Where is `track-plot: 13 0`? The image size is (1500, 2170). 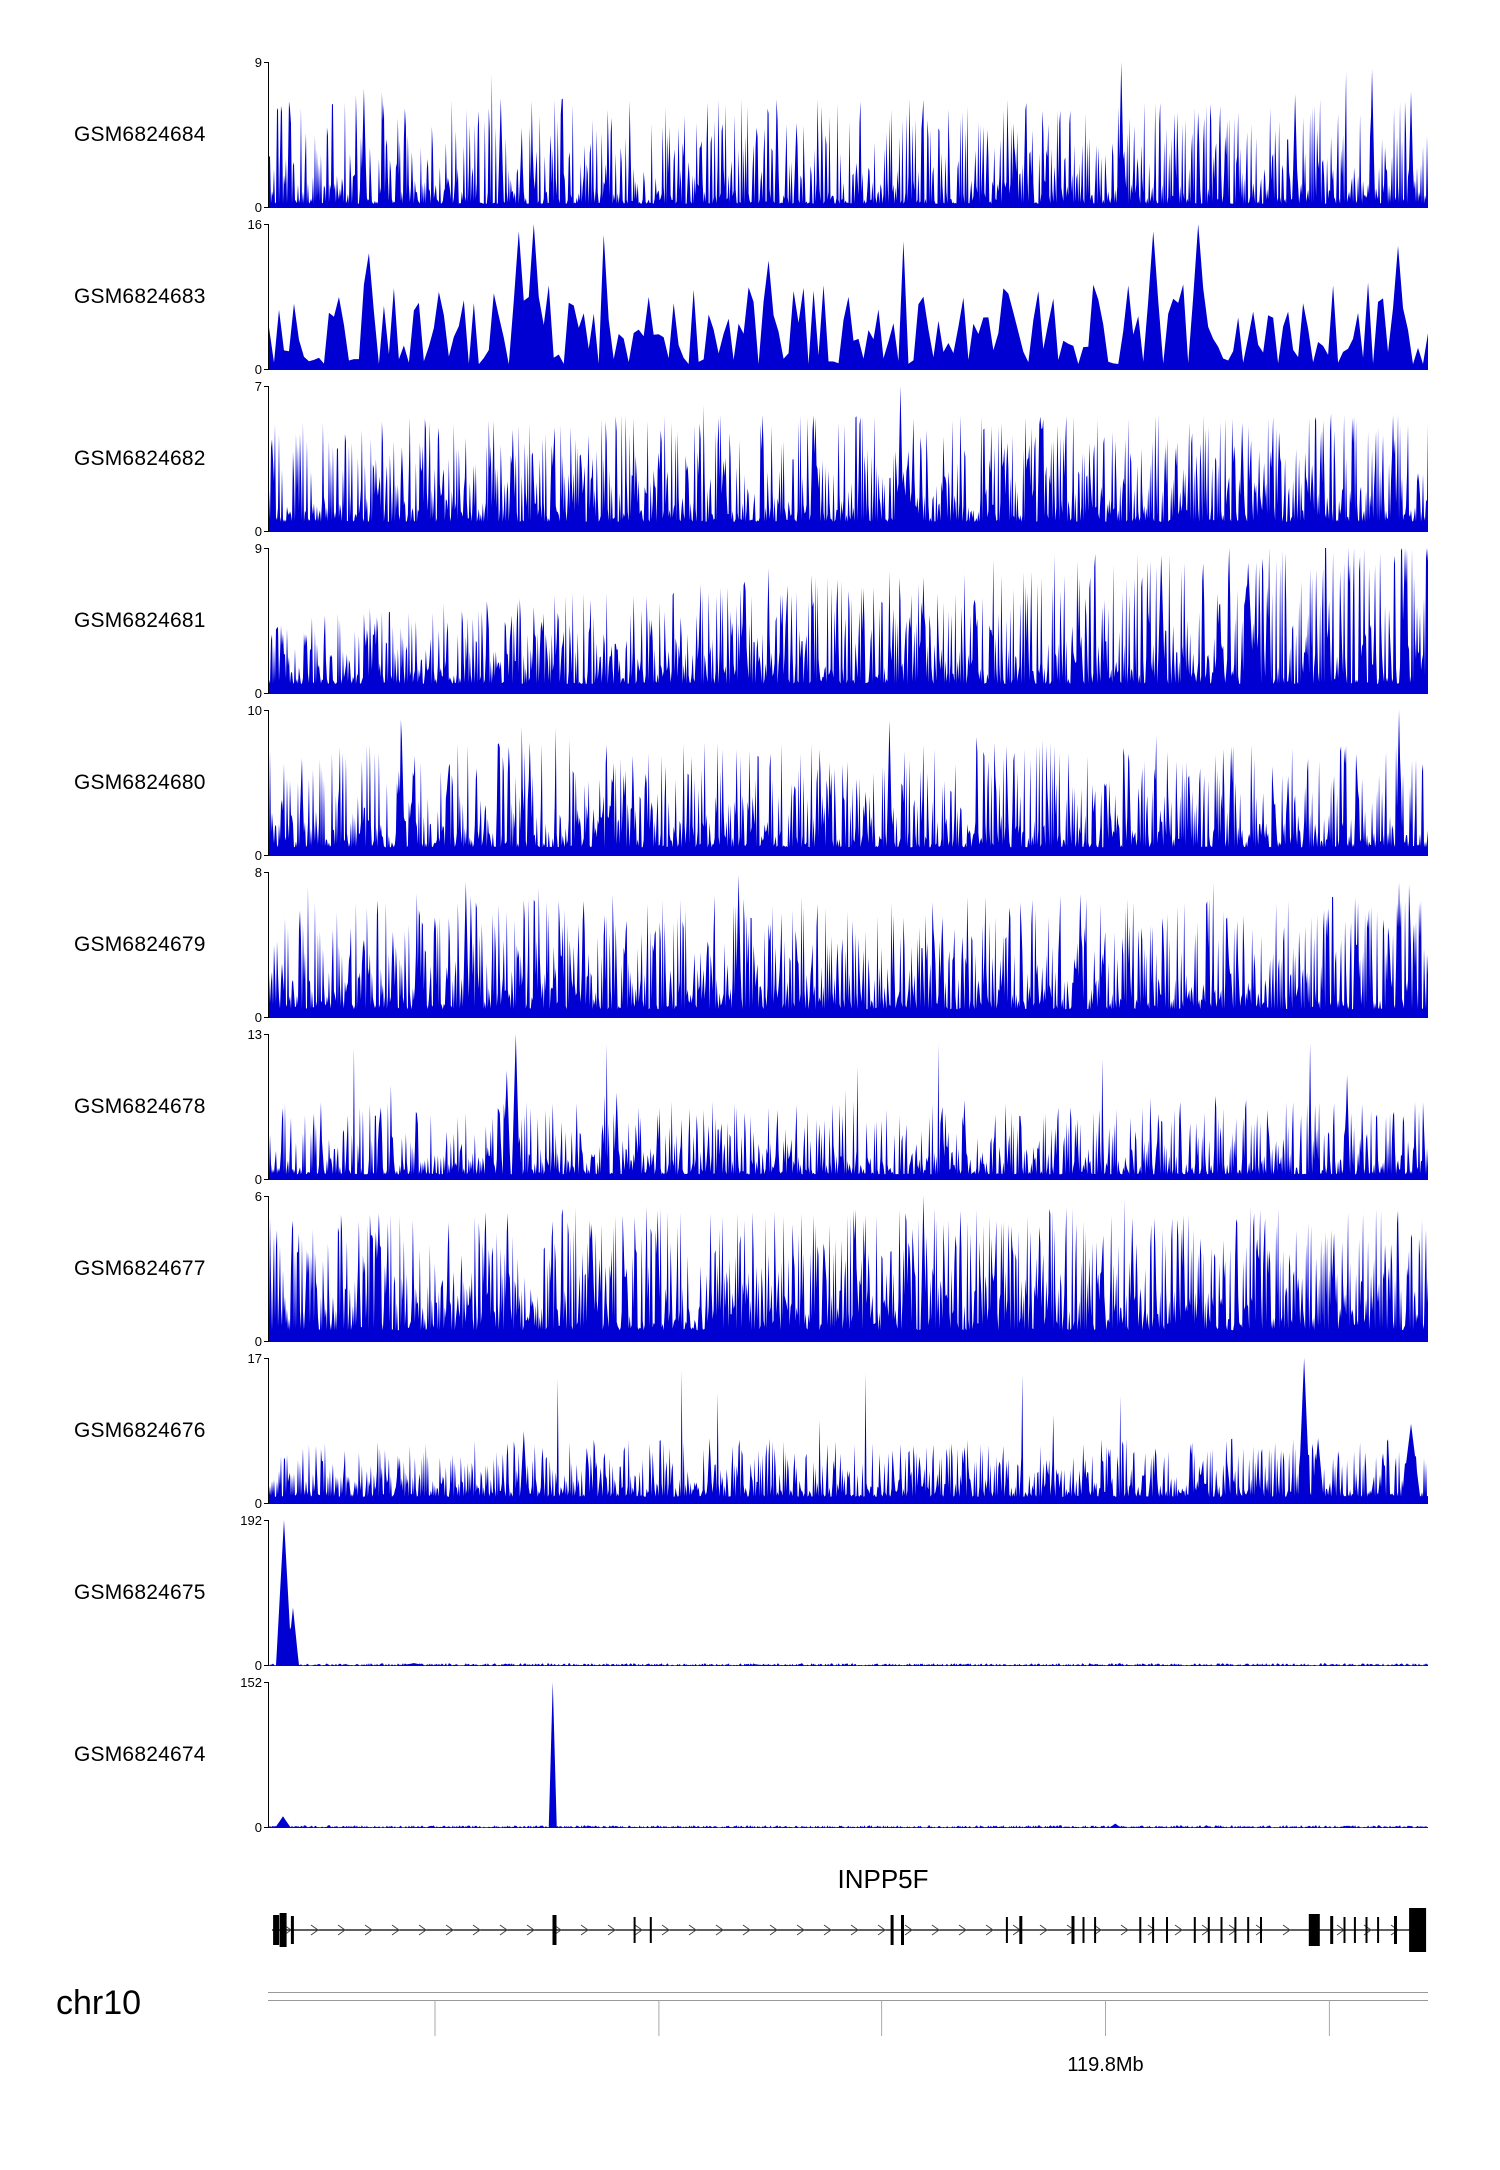
track-plot: 13 0 is located at coordinates (838, 1107).